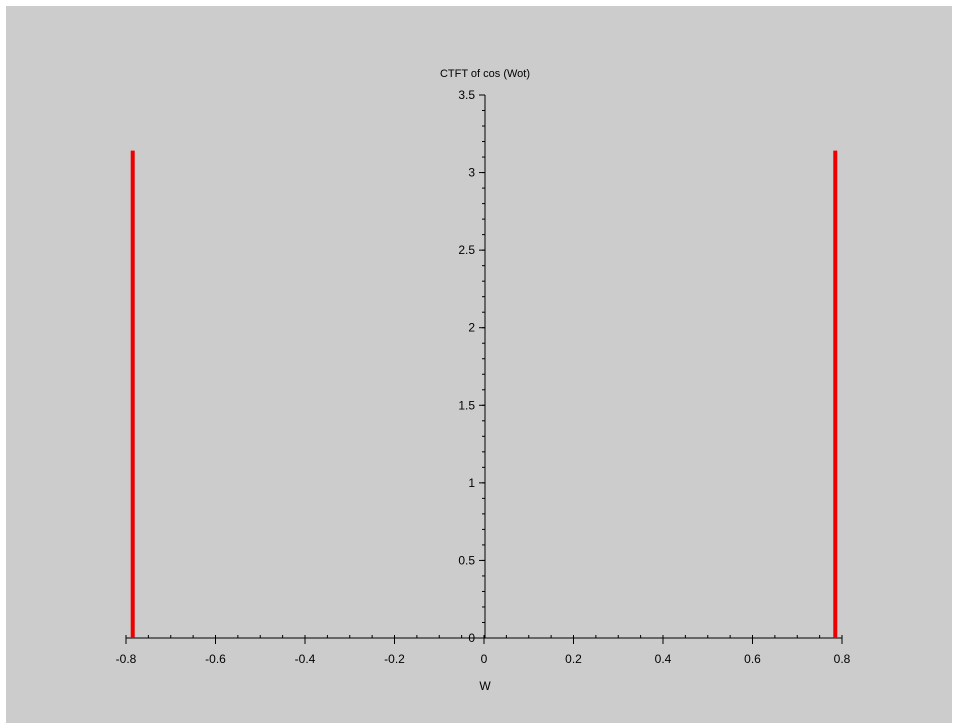 Image resolution: width=954 pixels, height=726 pixels. Describe the element at coordinates (573, 659) in the screenshot. I see `x-tick-label: 0.2` at that location.